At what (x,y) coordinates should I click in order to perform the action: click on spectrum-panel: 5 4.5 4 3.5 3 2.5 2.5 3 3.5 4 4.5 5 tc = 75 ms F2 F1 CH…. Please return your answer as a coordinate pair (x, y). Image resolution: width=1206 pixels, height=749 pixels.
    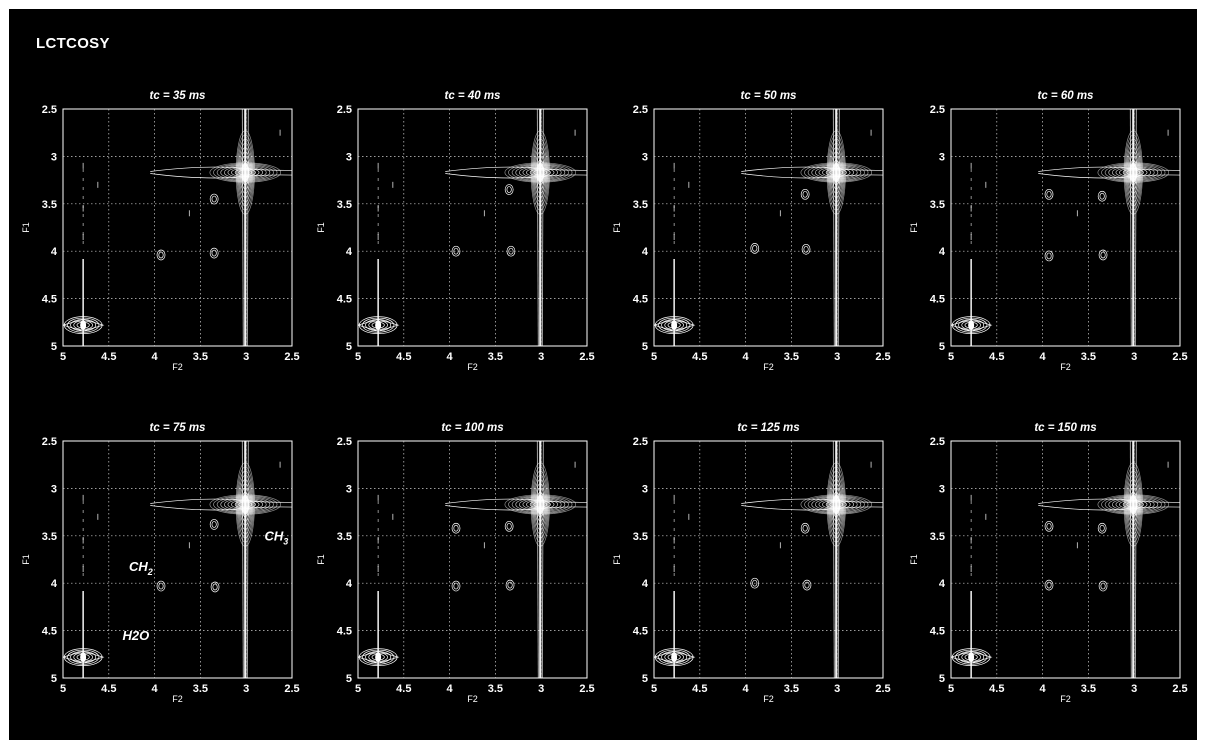
    Looking at the image, I should click on (160, 563).